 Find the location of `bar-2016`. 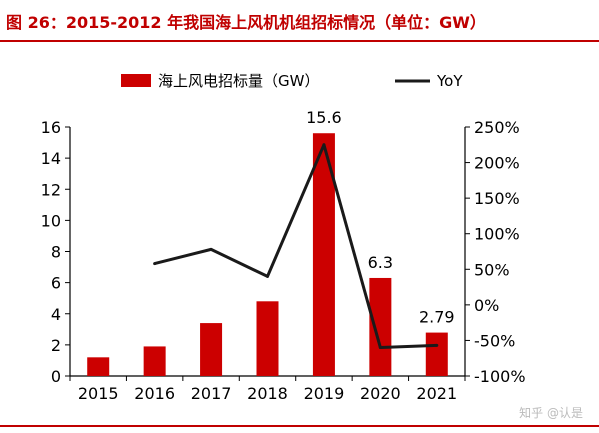

bar-2016 is located at coordinates (154, 361).